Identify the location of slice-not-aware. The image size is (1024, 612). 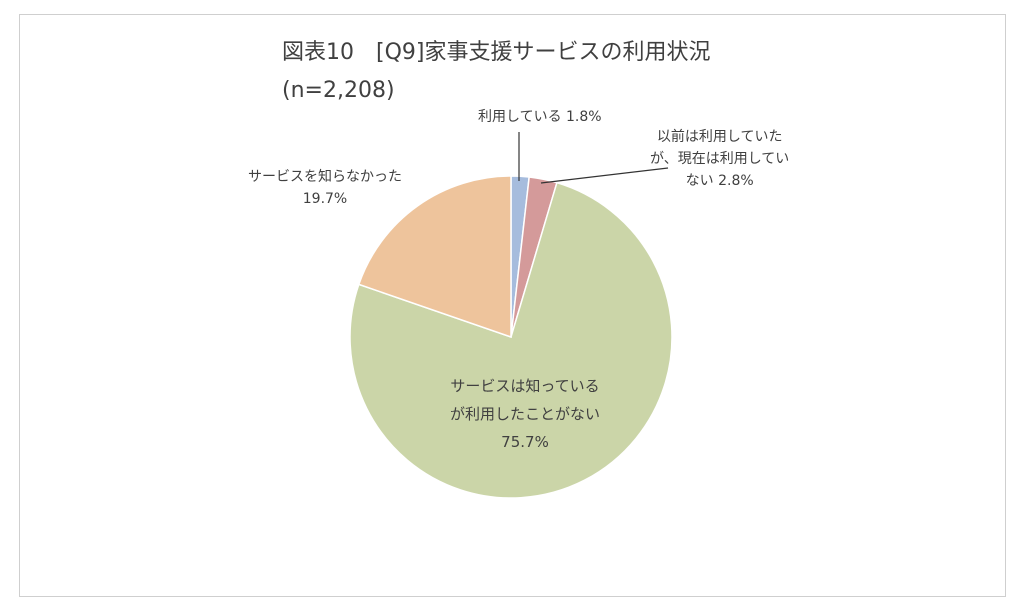
(434, 257).